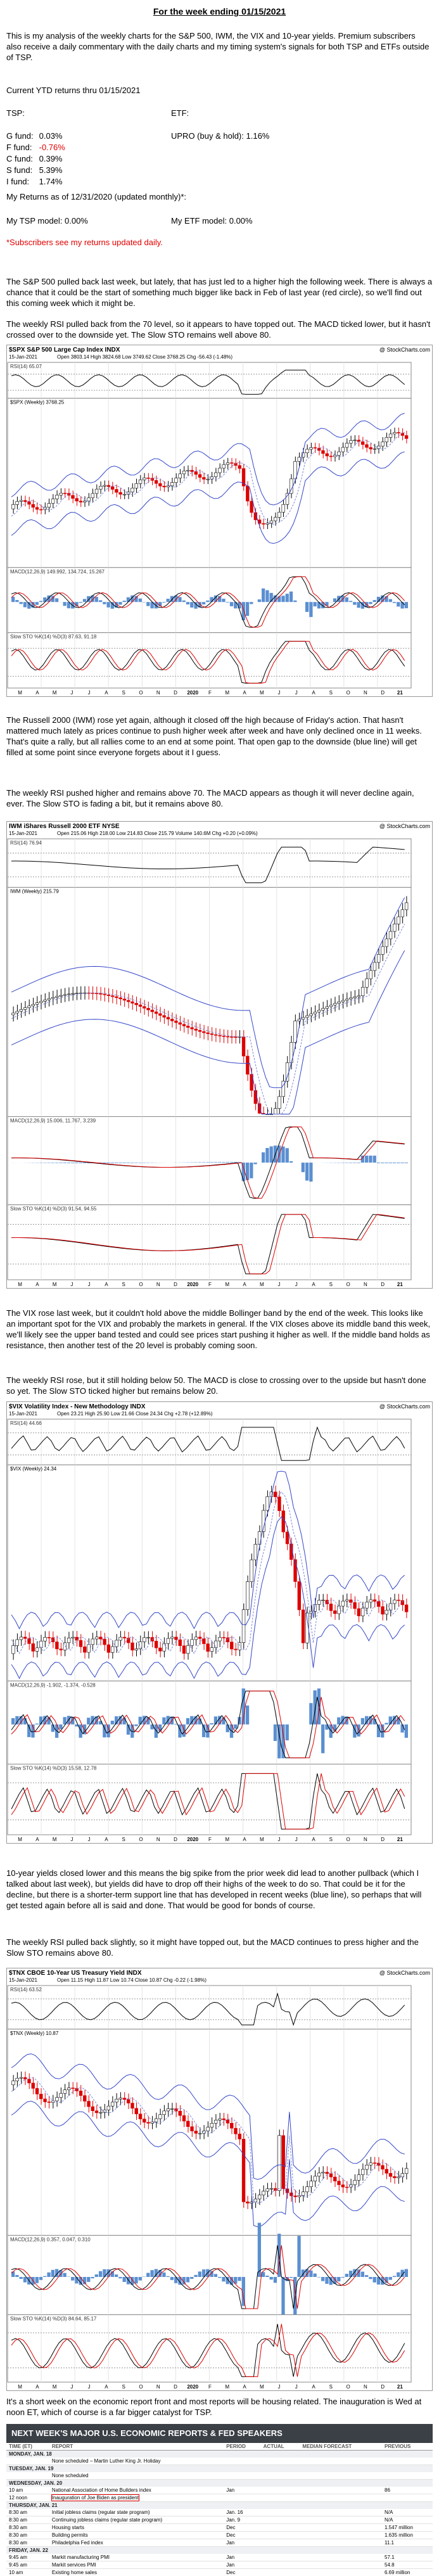  What do you see at coordinates (220, 2550) in the screenshot?
I see `day-label: FRIDAY, JAN. 22` at bounding box center [220, 2550].